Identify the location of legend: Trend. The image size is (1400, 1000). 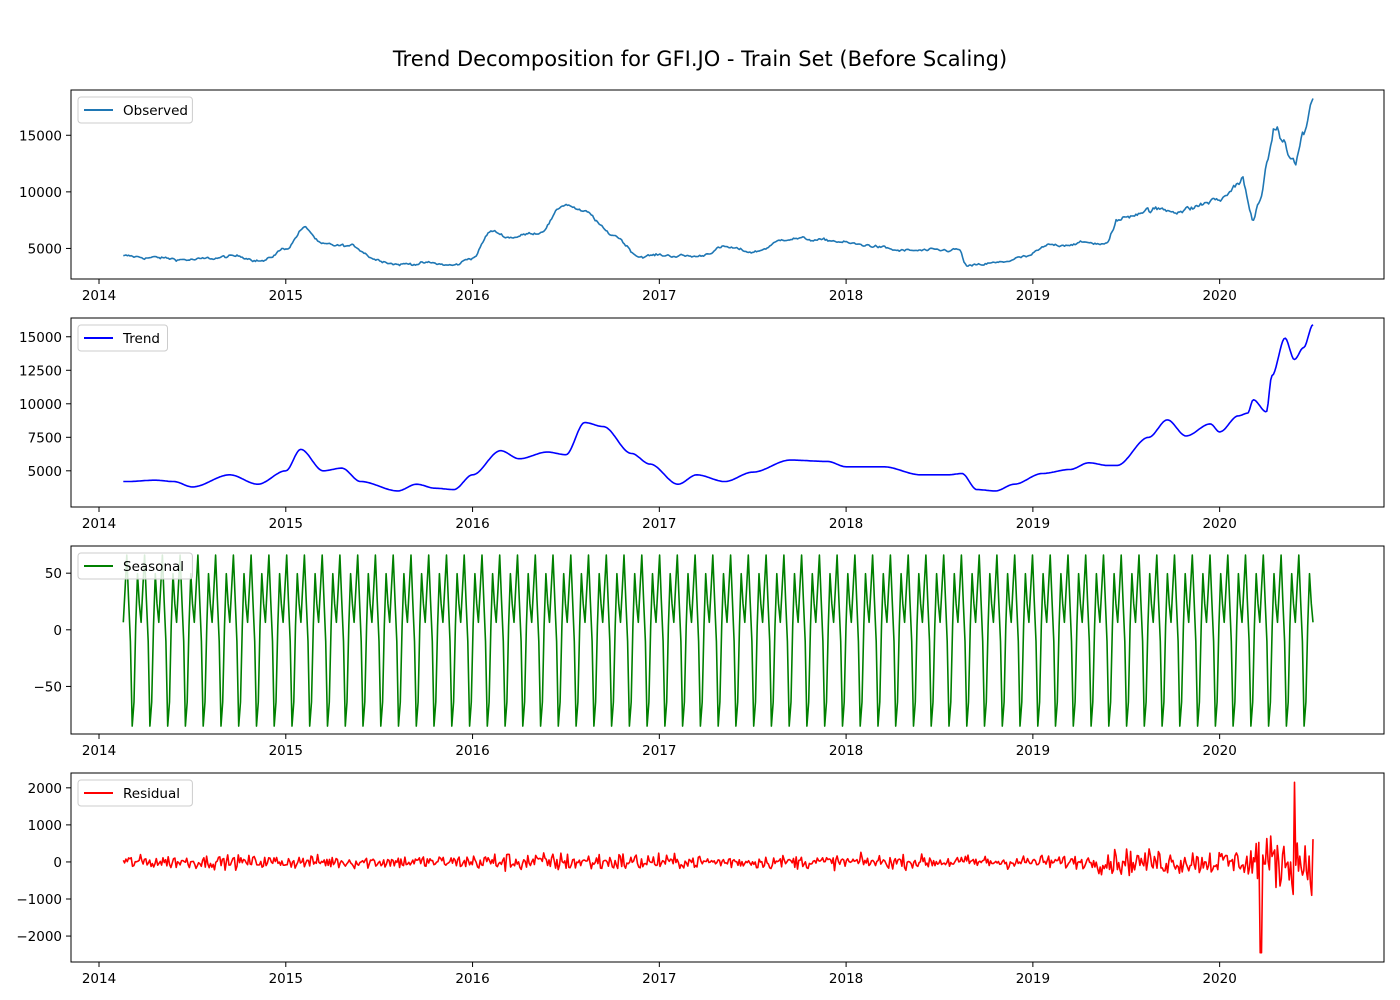
(122, 338).